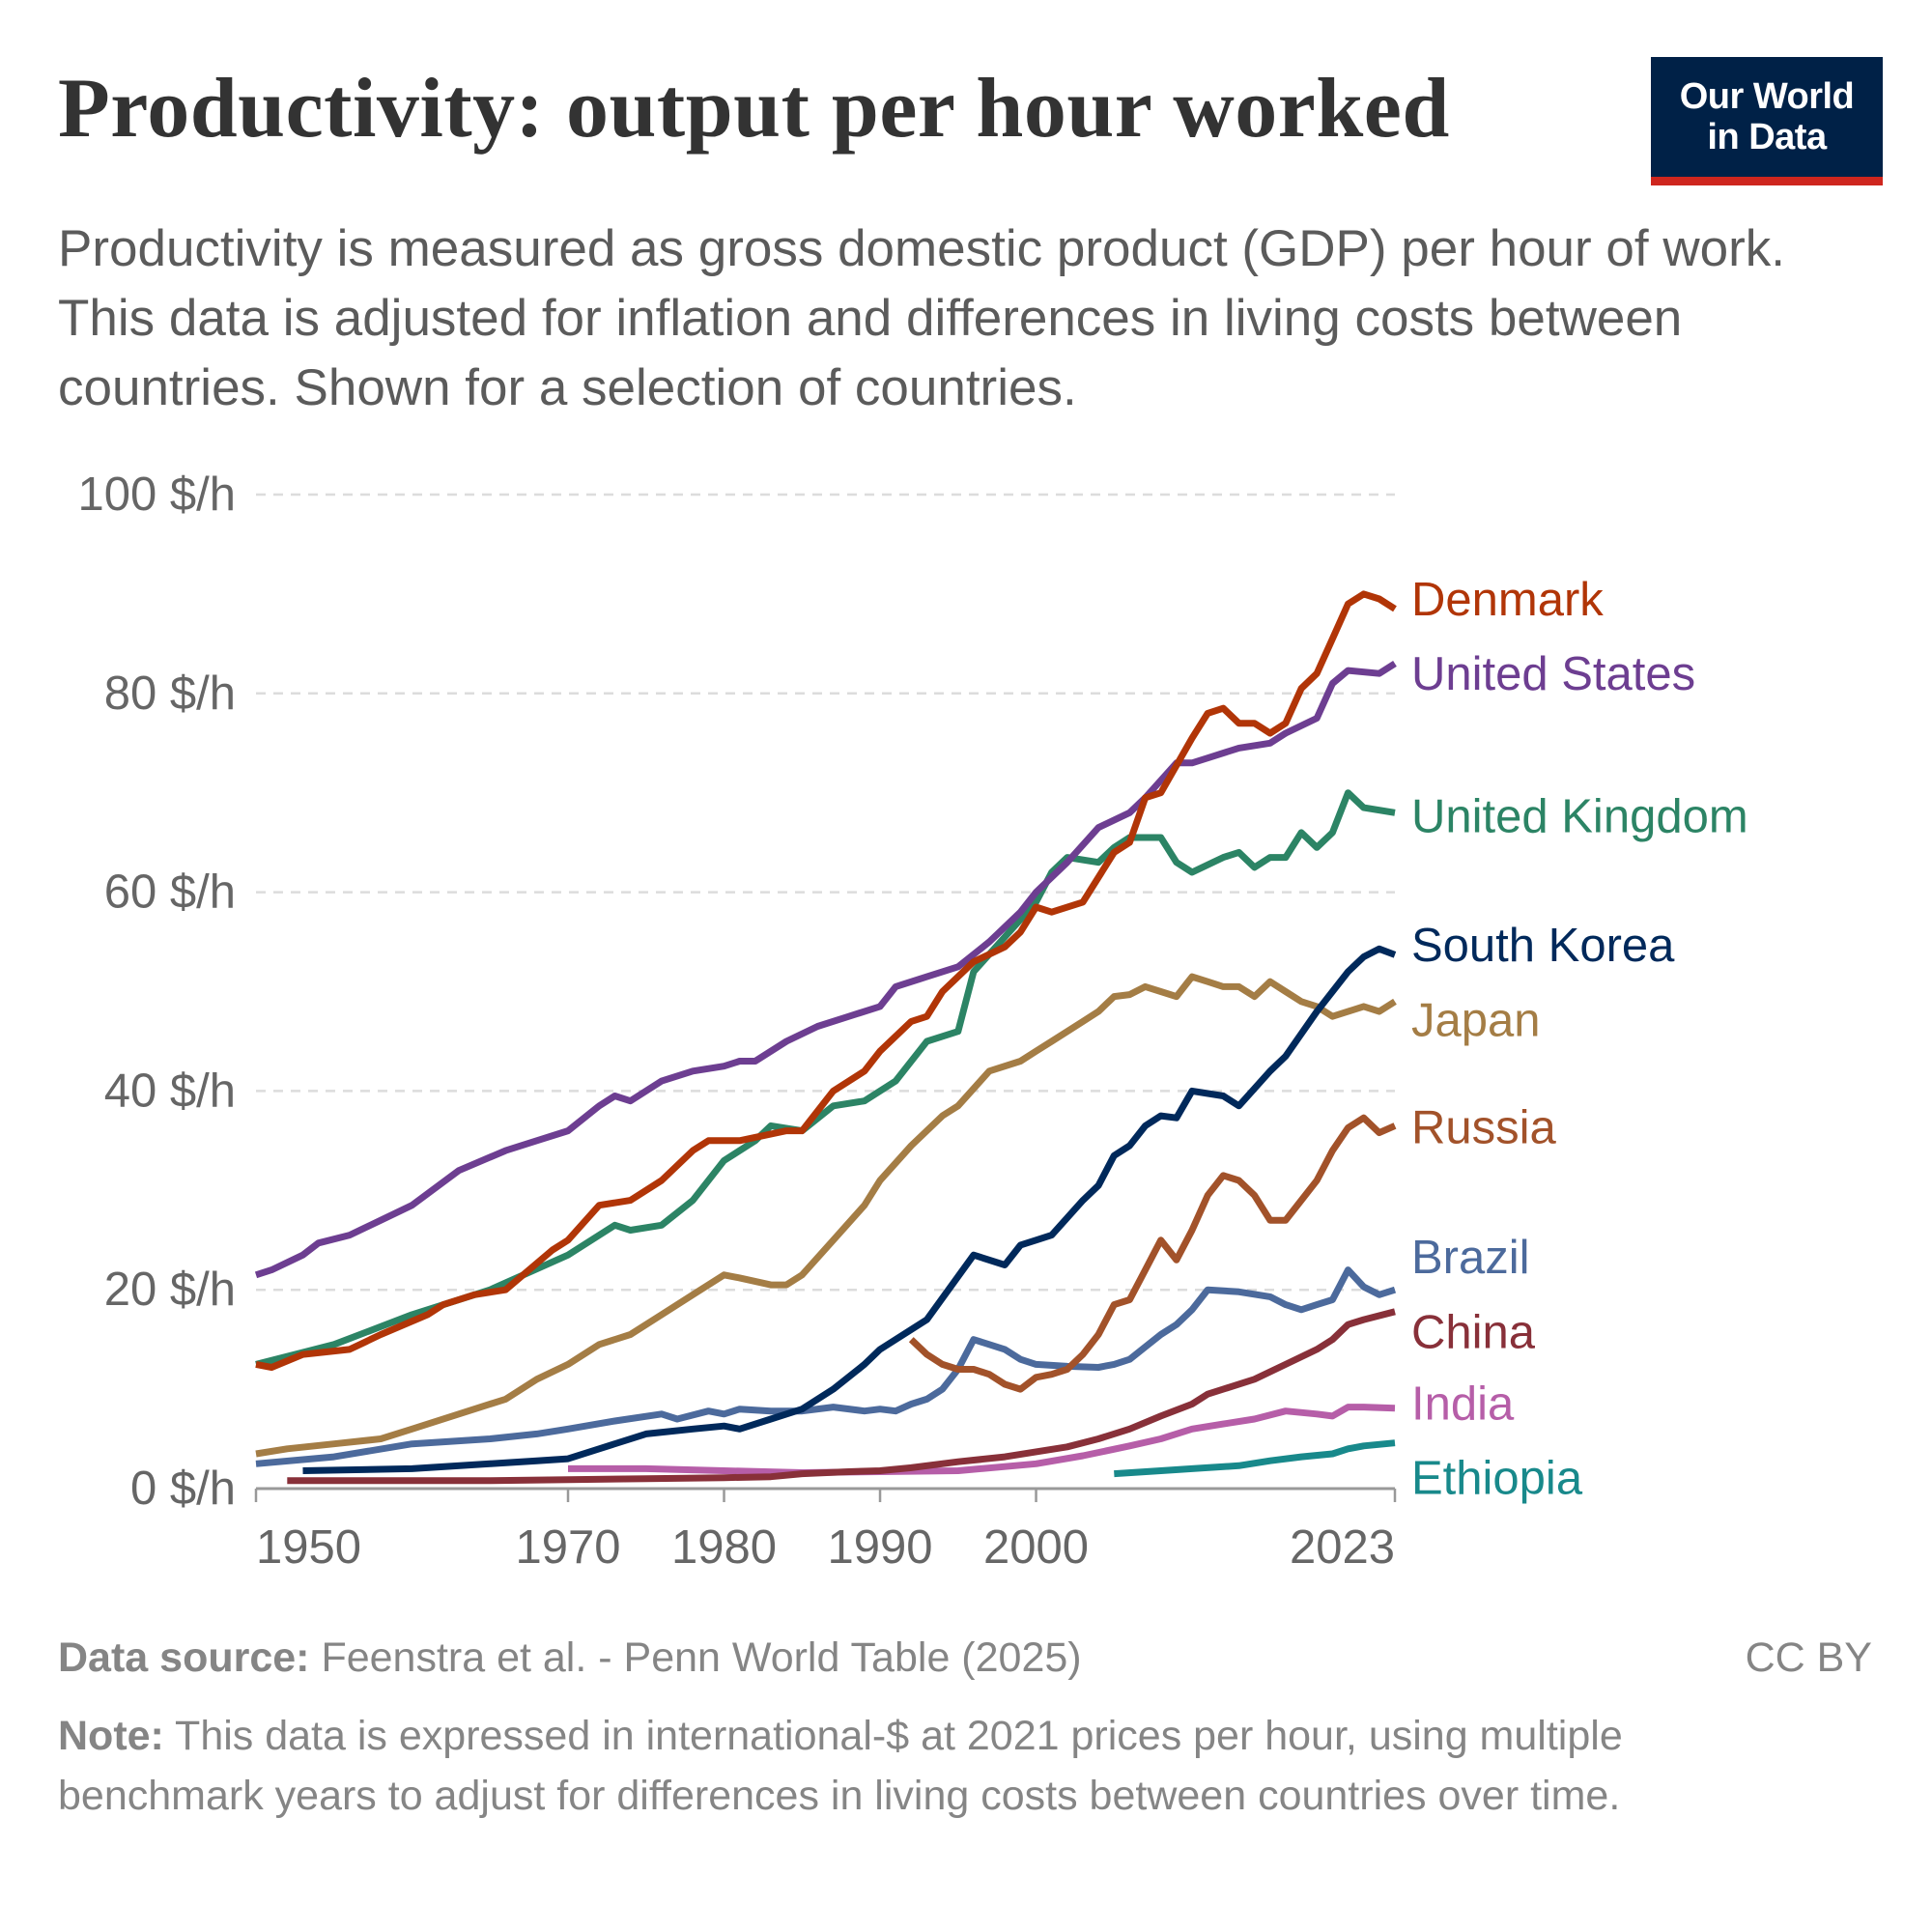 This screenshot has width=1932, height=1932. Describe the element at coordinates (1543, 946) in the screenshot. I see `series-label: South Korea` at that location.